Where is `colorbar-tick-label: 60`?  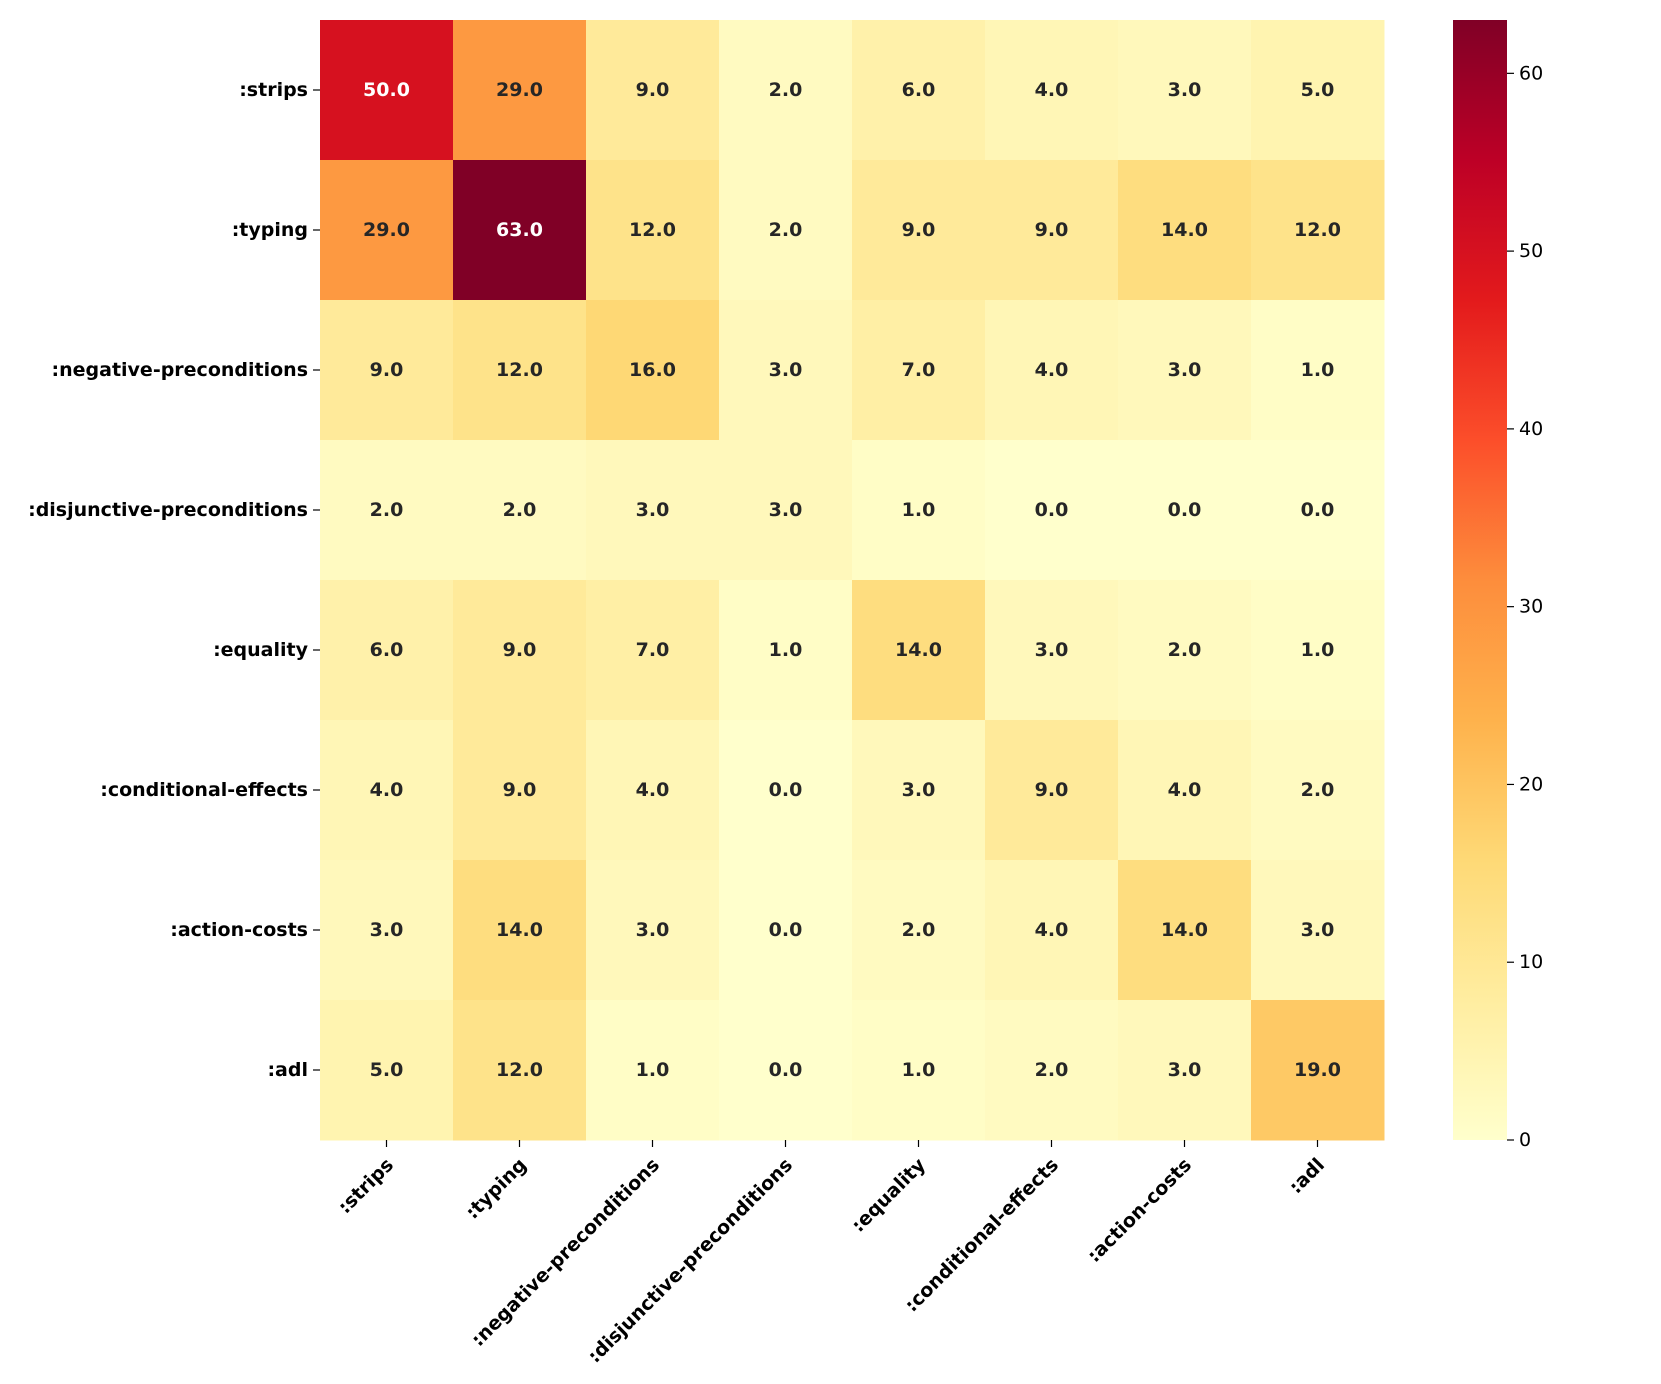 colorbar-tick-label: 60 is located at coordinates (1531, 73).